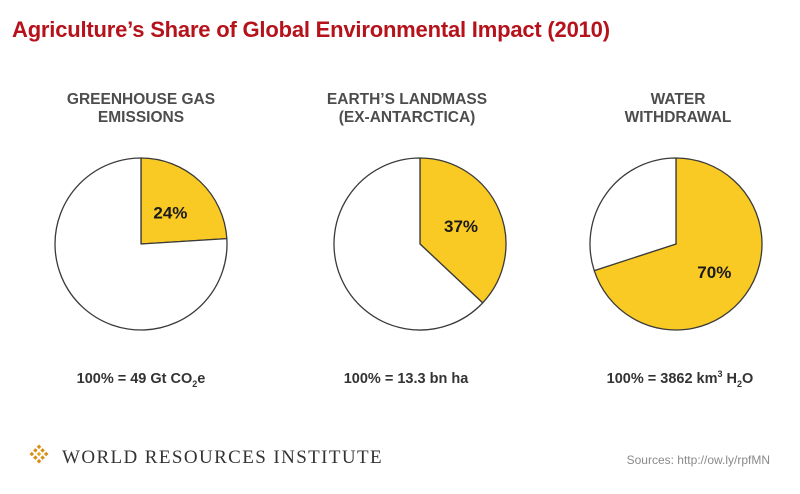 The width and height of the screenshot is (800, 494). I want to click on panel-title-ghg: GREENHOUSE GAS EMISSIONS, so click(141, 108).